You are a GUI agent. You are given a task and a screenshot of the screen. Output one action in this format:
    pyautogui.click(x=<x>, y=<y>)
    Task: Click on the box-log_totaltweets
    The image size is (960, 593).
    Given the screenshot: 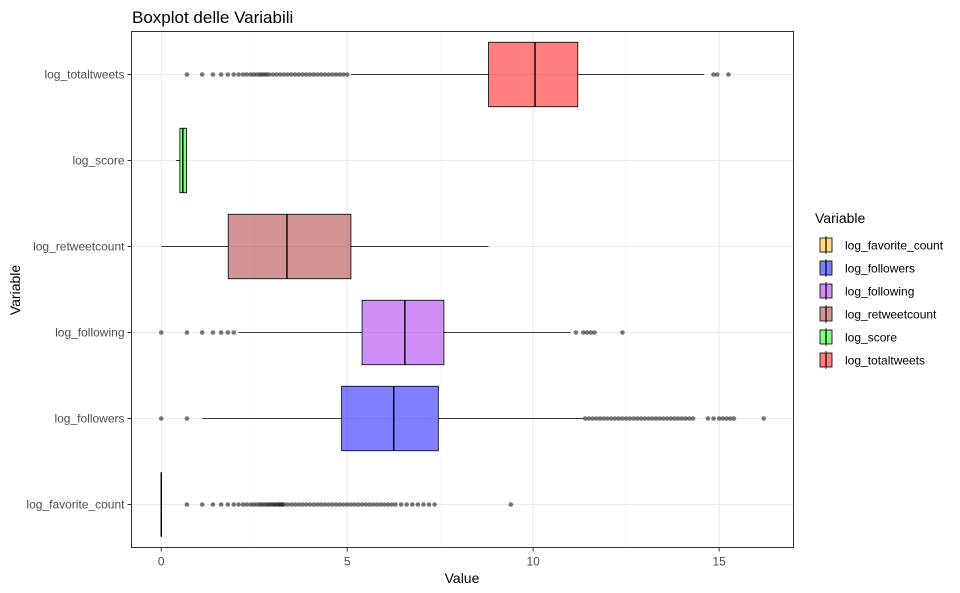 What is the action you would take?
    pyautogui.click(x=457, y=74)
    